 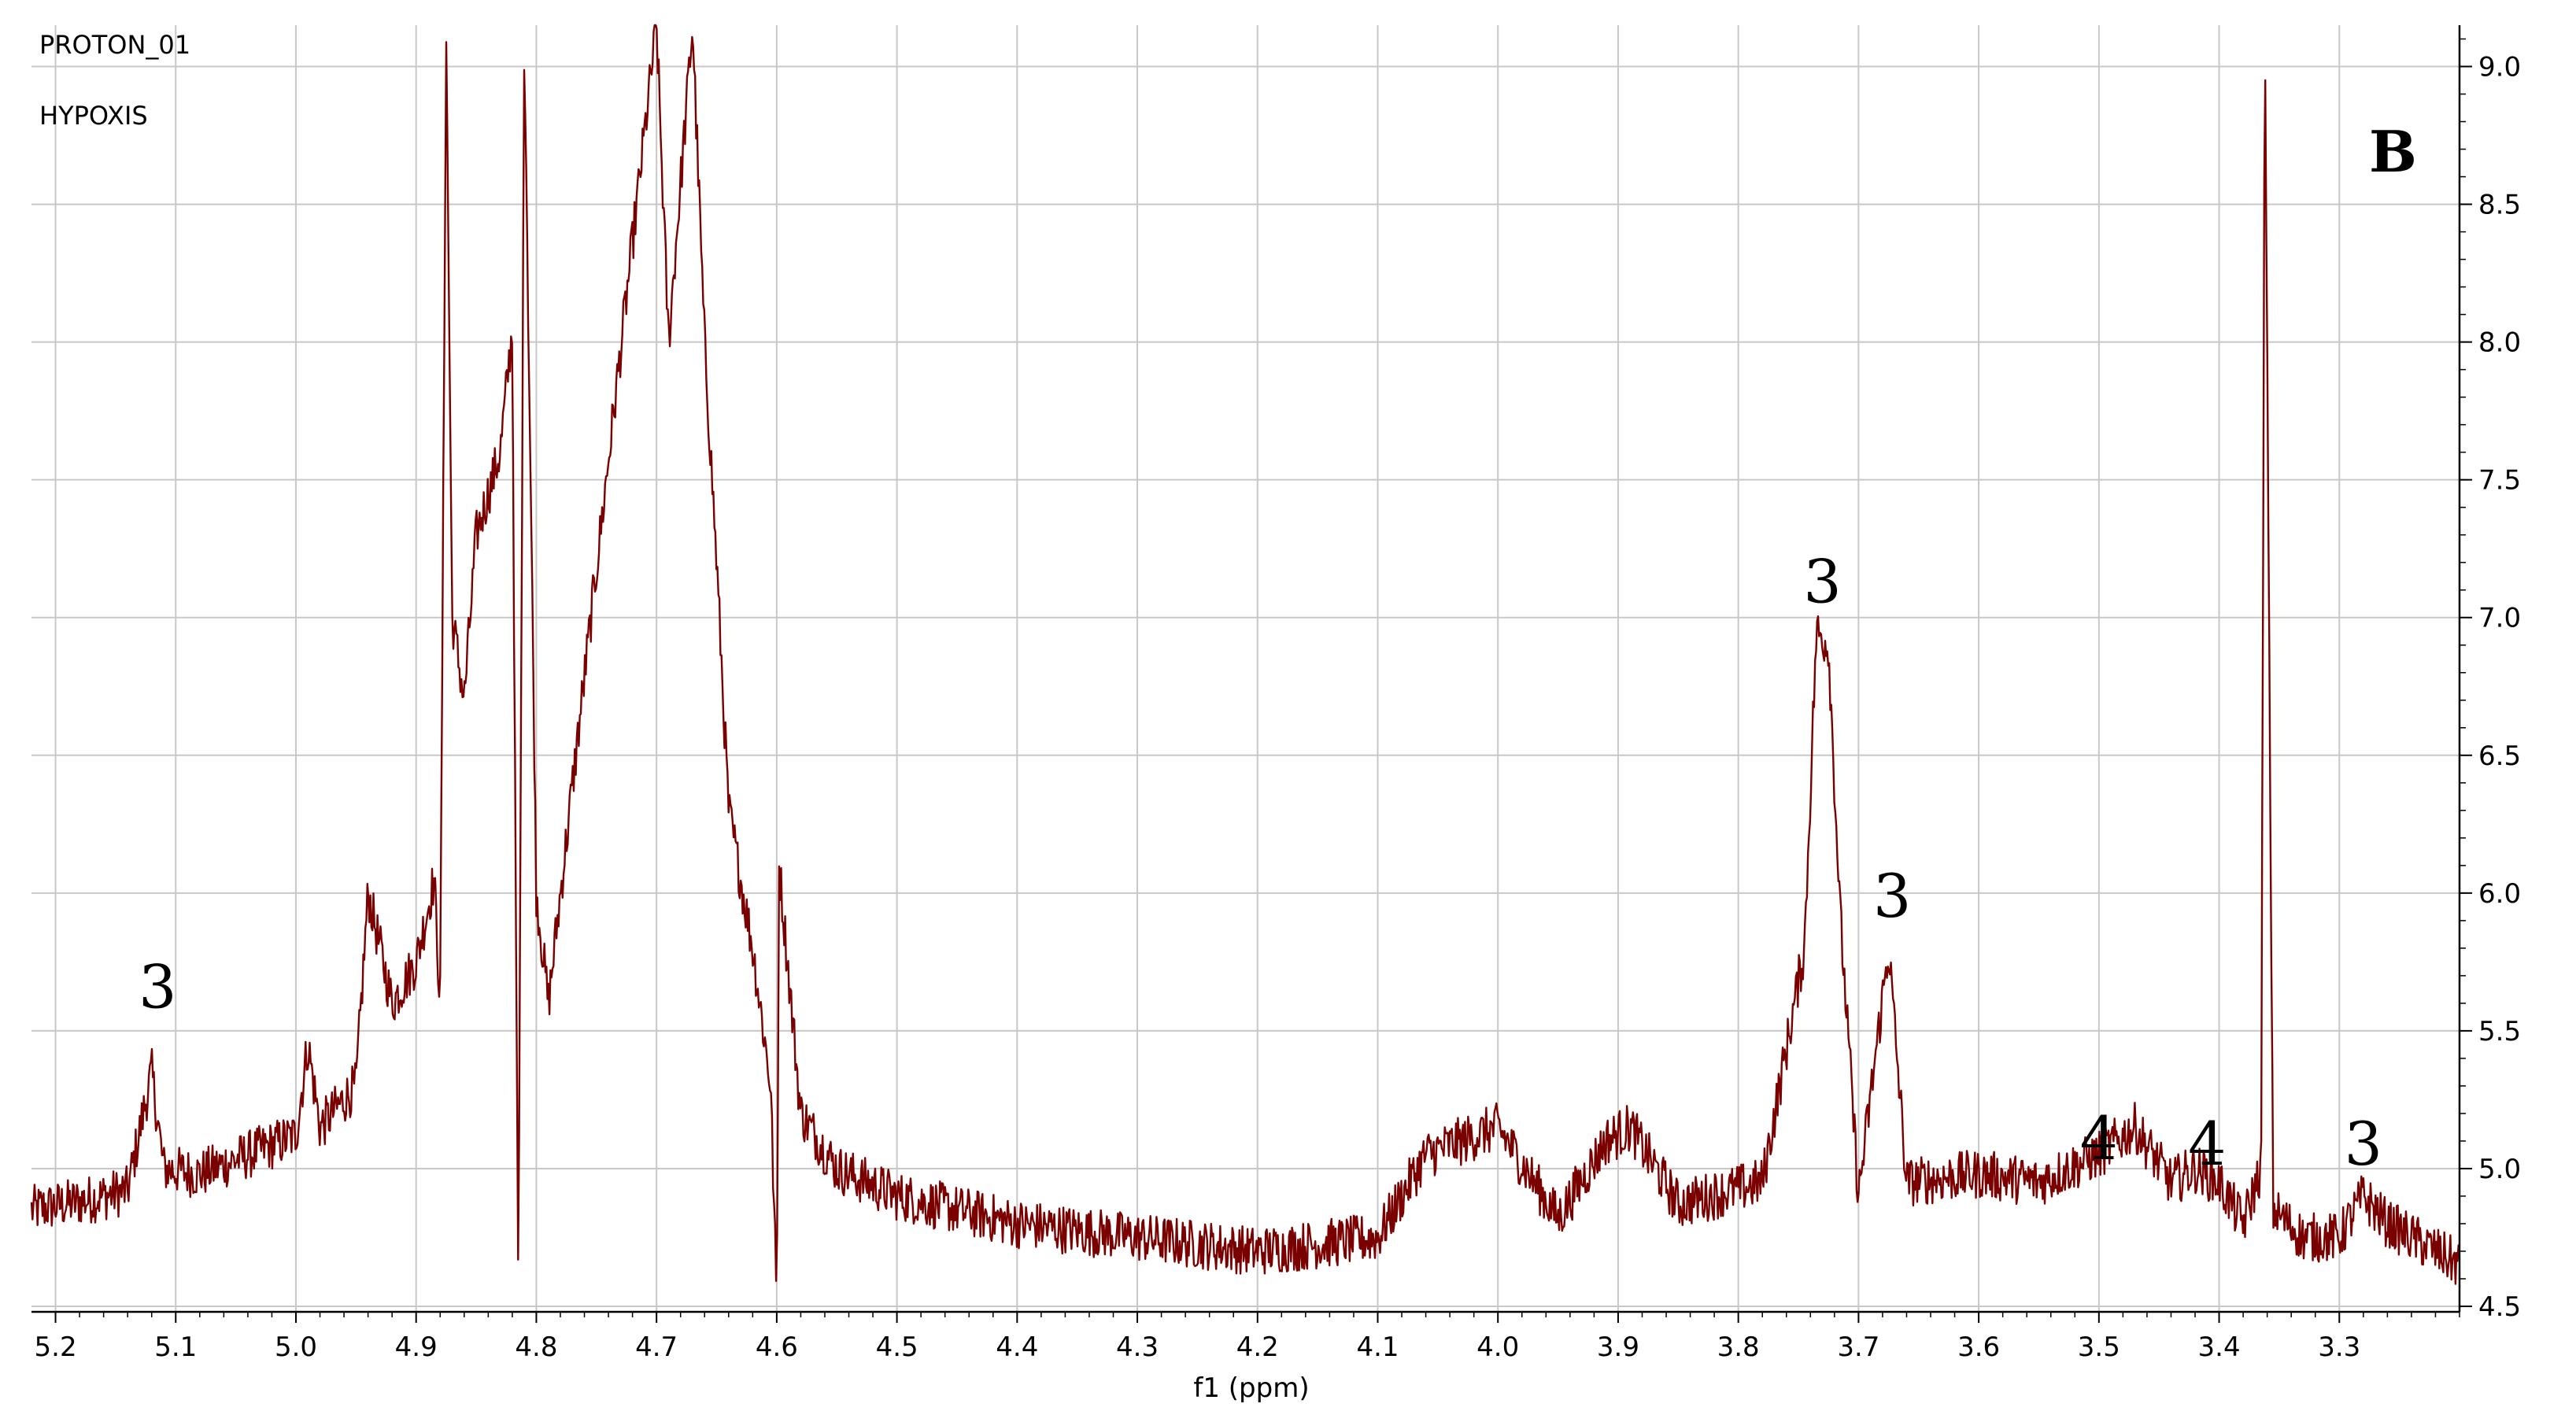 What do you see at coordinates (2499, 343) in the screenshot?
I see `y-tick-label: 8.0` at bounding box center [2499, 343].